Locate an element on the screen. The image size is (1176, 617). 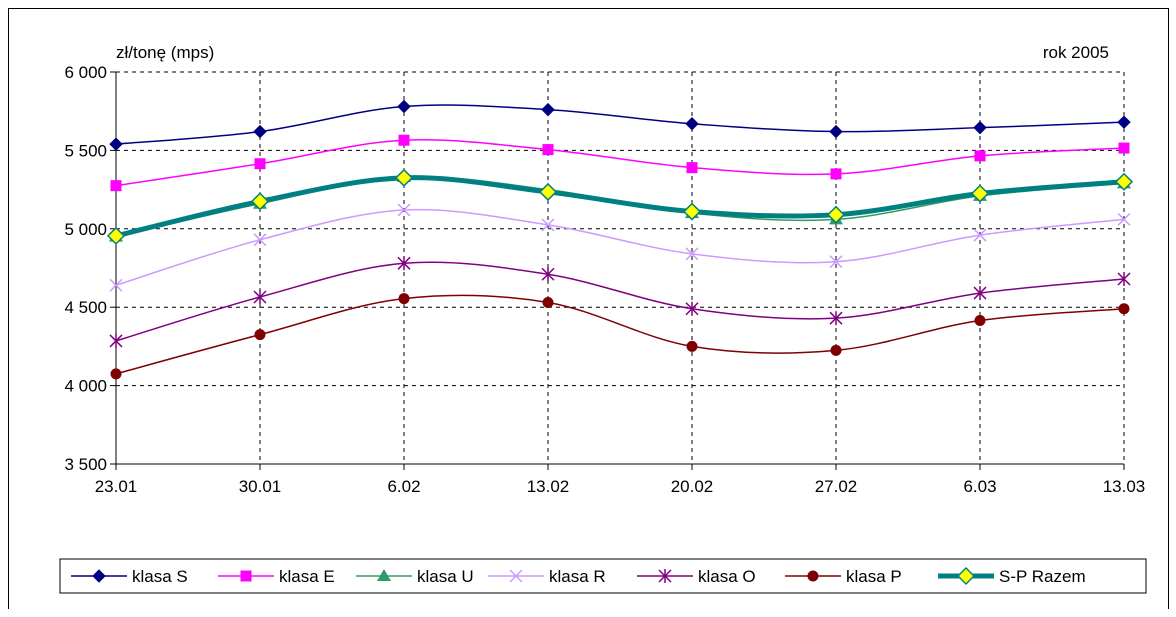
y-tick-label: 4 500 is located at coordinates (85, 307).